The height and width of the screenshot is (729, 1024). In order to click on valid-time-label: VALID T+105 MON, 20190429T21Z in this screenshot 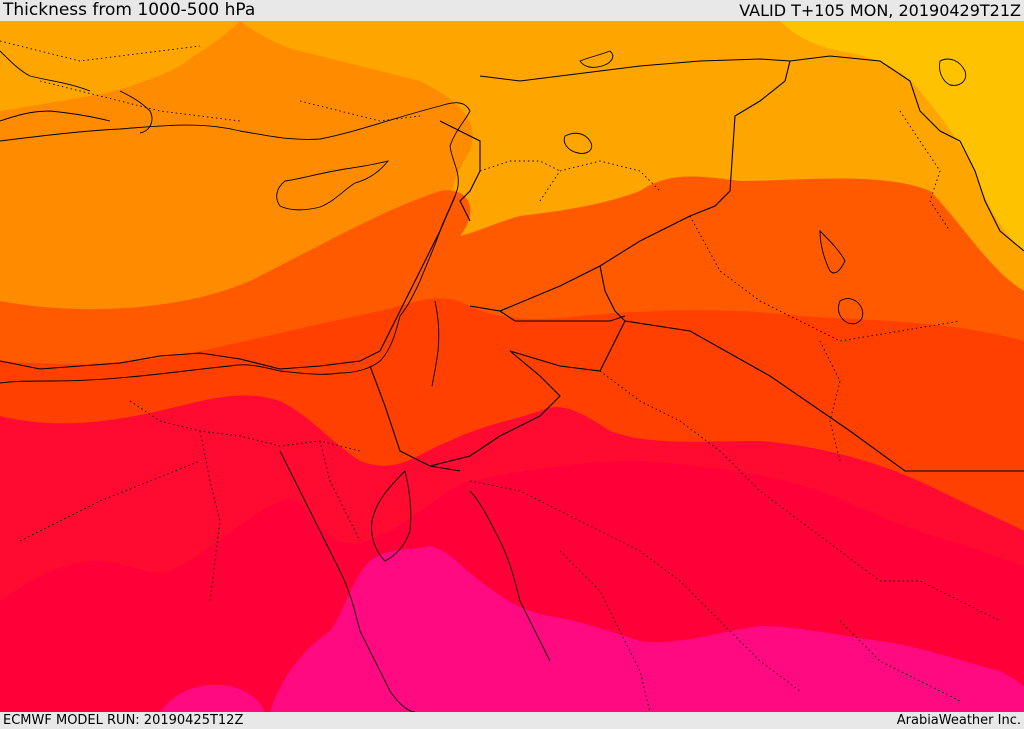, I will do `click(880, 10)`.